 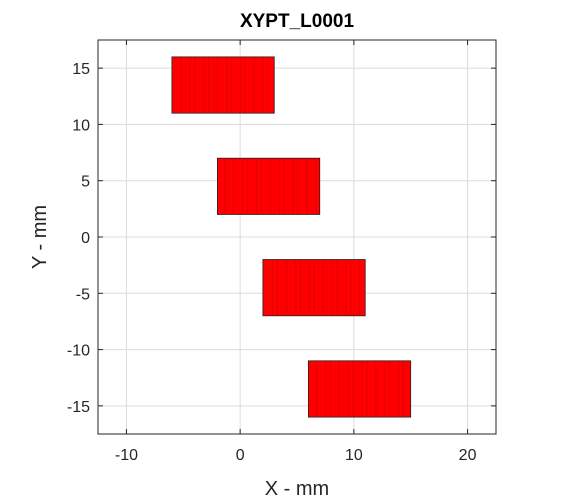 What do you see at coordinates (40, 237) in the screenshot?
I see `y-axis-label: Y - mm` at bounding box center [40, 237].